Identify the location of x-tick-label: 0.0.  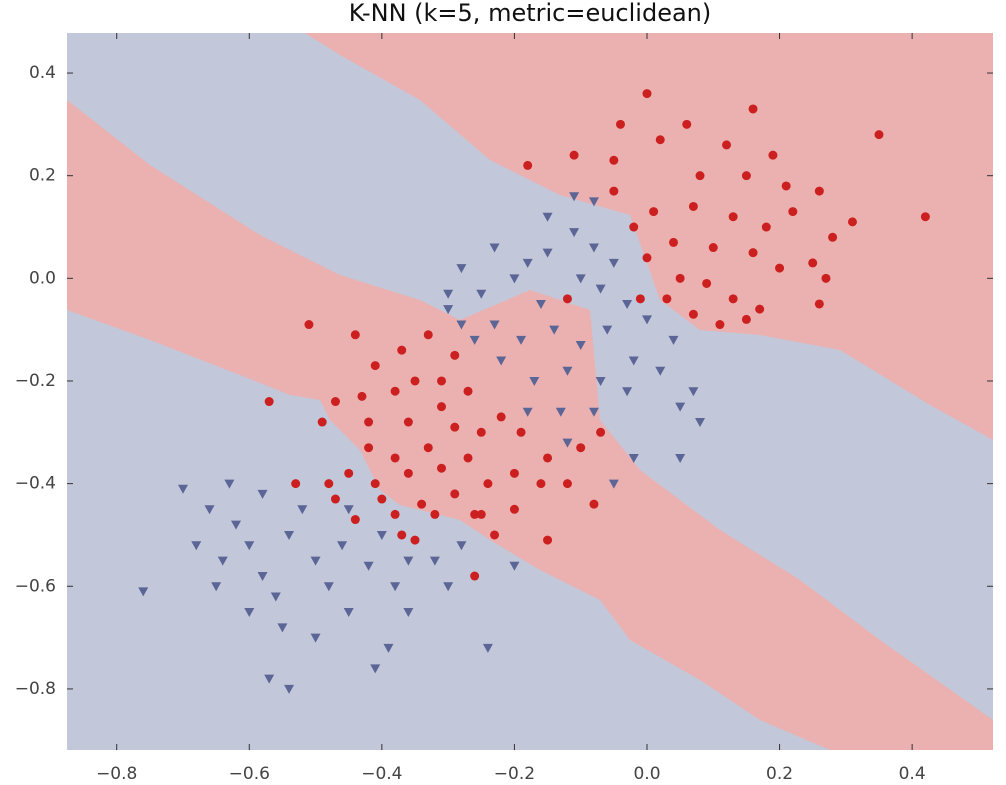
(646, 774).